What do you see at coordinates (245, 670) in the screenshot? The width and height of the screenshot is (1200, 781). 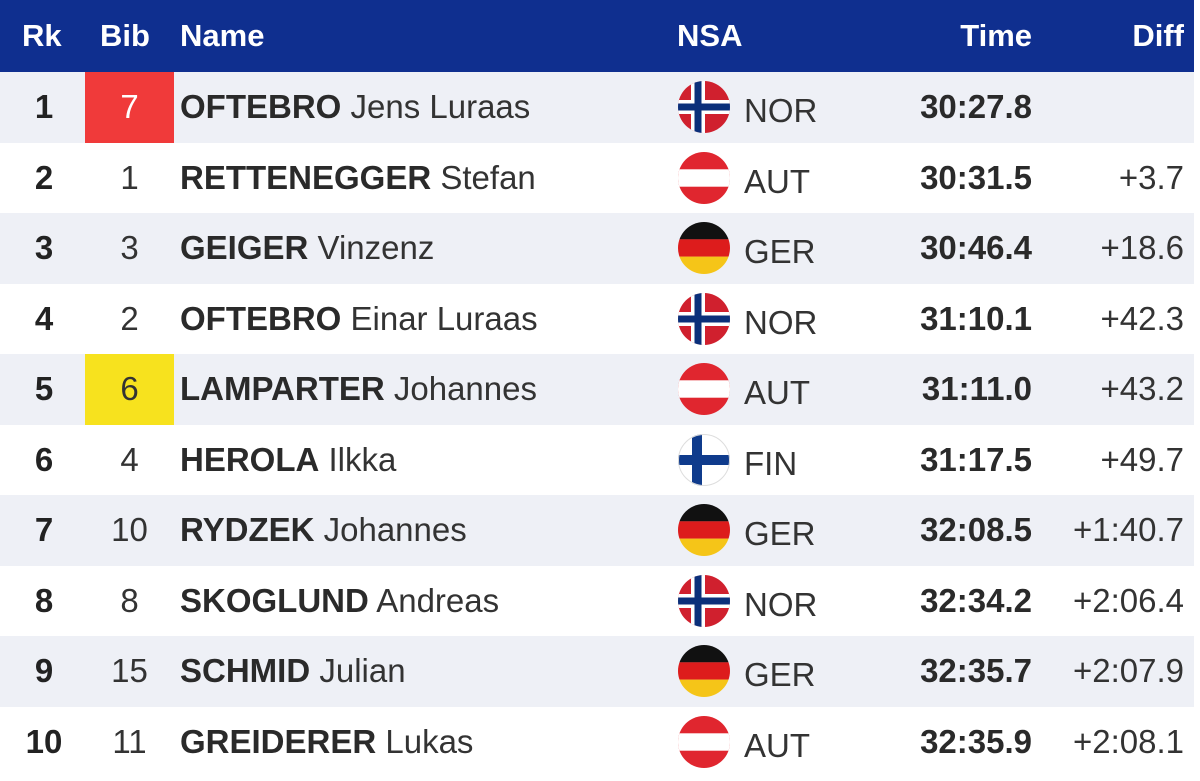 I see `athlete-last-name: SCHMID` at bounding box center [245, 670].